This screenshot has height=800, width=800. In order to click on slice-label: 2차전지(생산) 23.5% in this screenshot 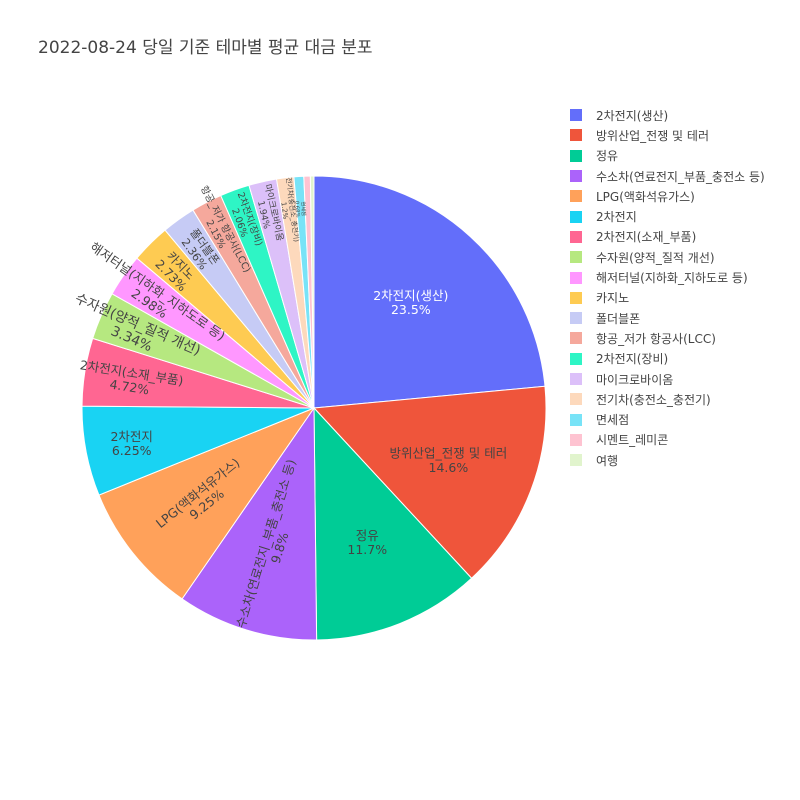, I will do `click(410, 302)`.